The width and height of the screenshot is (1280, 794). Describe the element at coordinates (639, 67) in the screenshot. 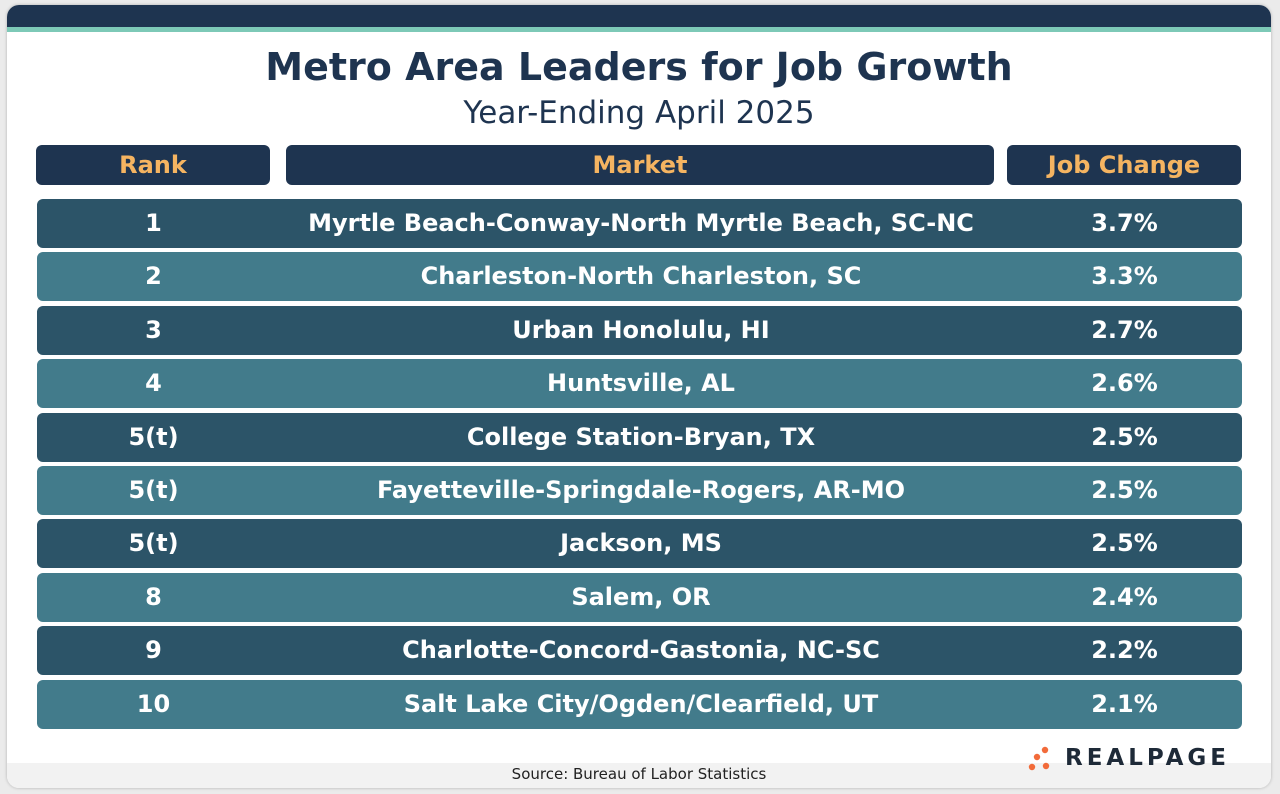

I see `chart-title: Metro Area Leaders for Job Growth` at that location.